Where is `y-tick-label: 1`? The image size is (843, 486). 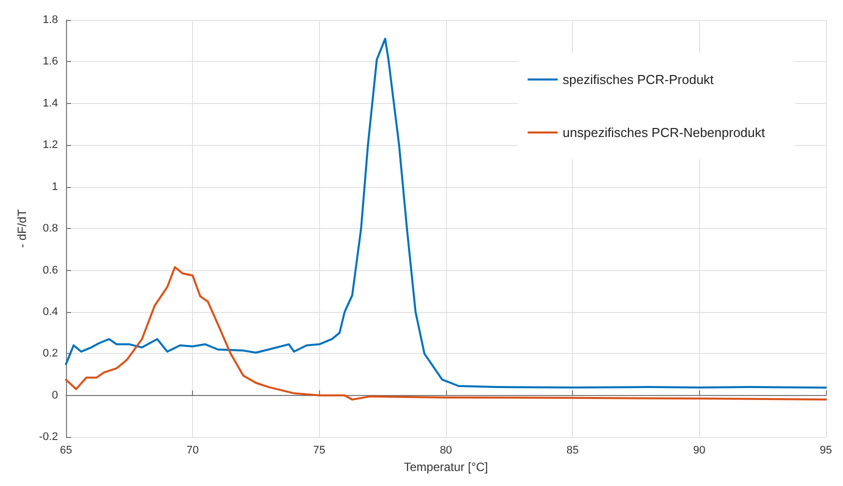 y-tick-label: 1 is located at coordinates (55, 186).